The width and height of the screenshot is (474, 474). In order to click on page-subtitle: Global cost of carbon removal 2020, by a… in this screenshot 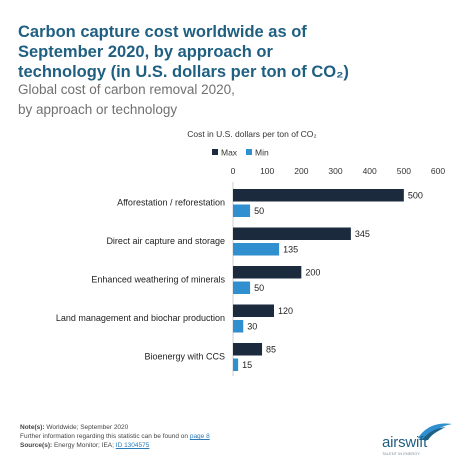, I will do `click(238, 100)`.